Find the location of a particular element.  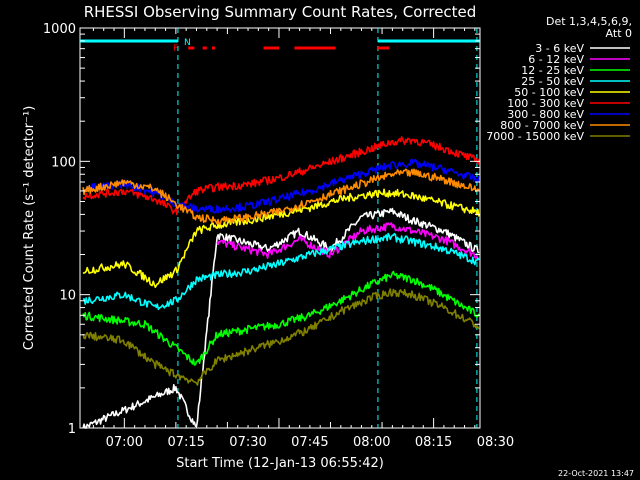

legend-label-6: 300 - 800 keV is located at coordinates (545, 114).